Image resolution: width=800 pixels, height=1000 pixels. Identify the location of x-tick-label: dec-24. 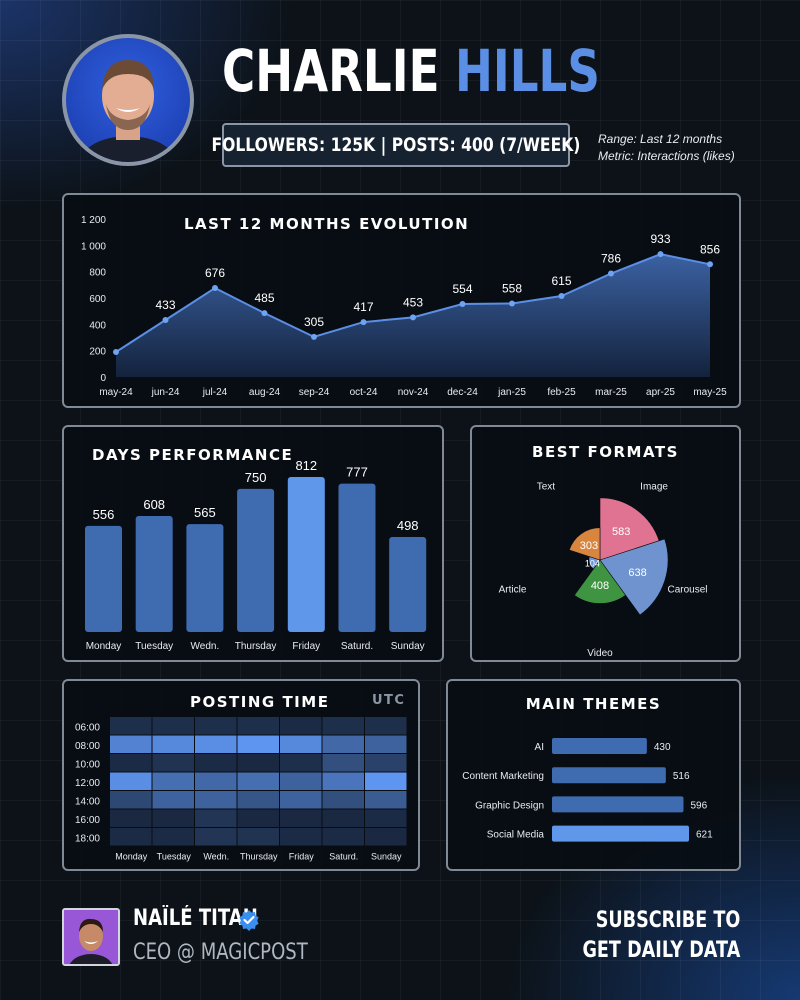
(462, 392).